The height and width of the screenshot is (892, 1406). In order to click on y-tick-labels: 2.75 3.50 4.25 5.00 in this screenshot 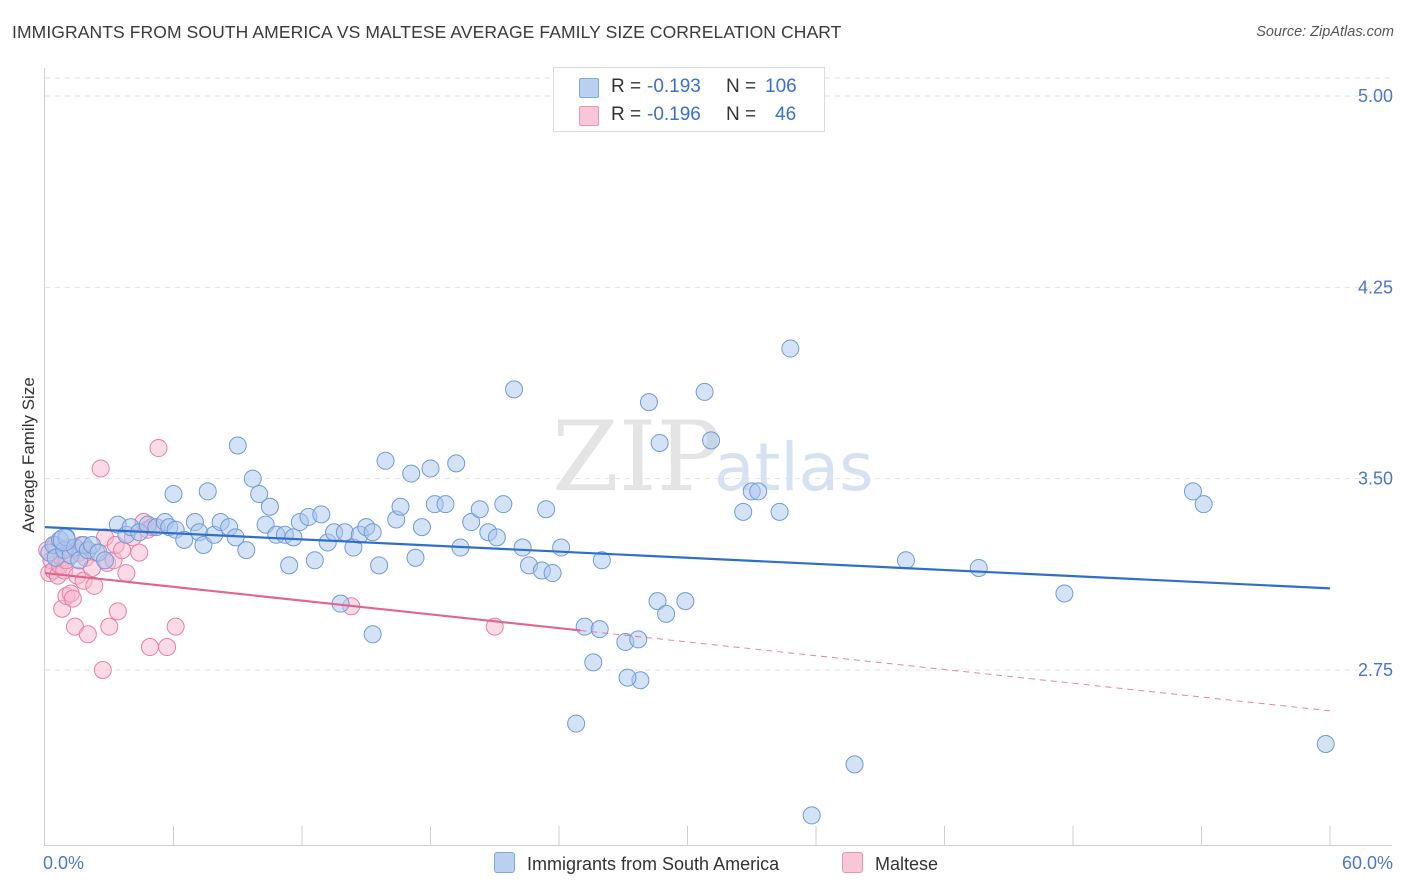, I will do `click(1375, 383)`.